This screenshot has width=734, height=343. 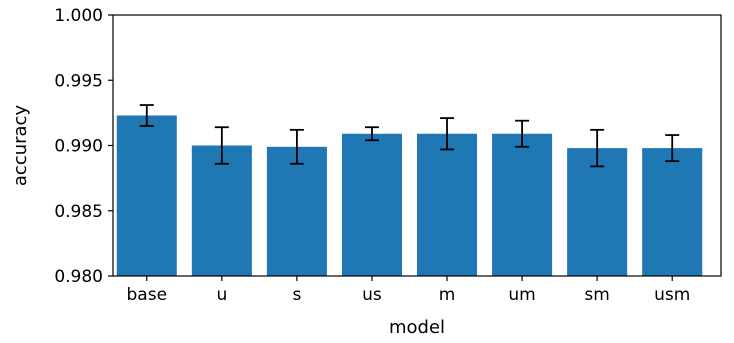 I want to click on y-tick-label-0.990: 0.990, so click(x=78, y=147).